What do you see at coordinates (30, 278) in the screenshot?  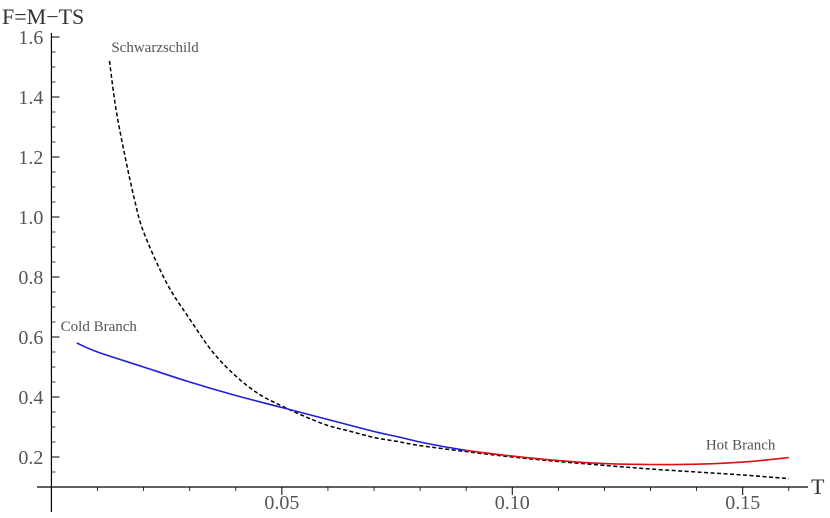 I see `y-tick-label: 0.8` at bounding box center [30, 278].